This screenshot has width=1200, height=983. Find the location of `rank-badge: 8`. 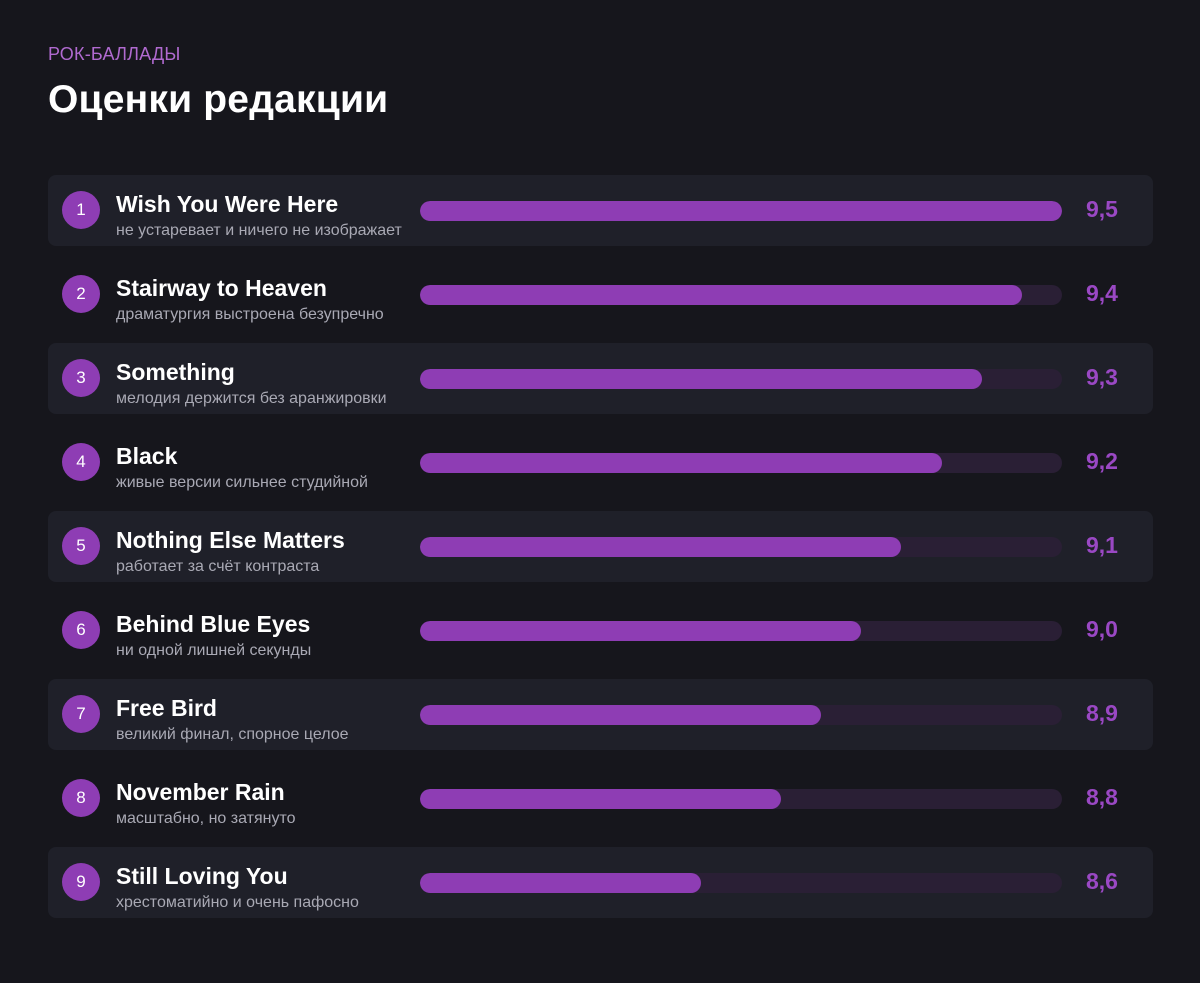

rank-badge: 8 is located at coordinates (81, 798).